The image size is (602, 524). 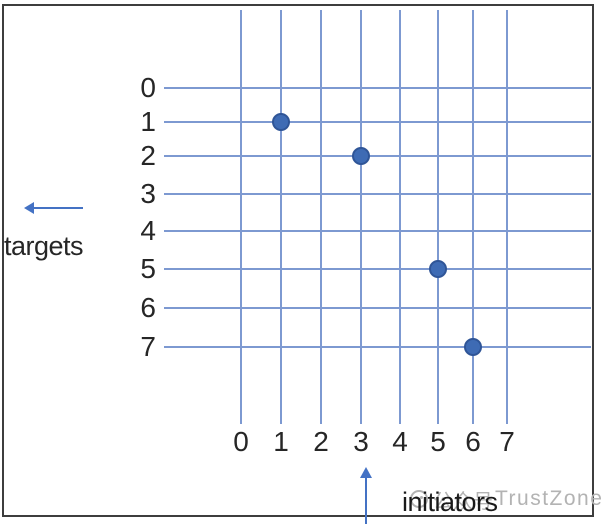 I want to click on wechat-official-account-icon, so click(x=419, y=499).